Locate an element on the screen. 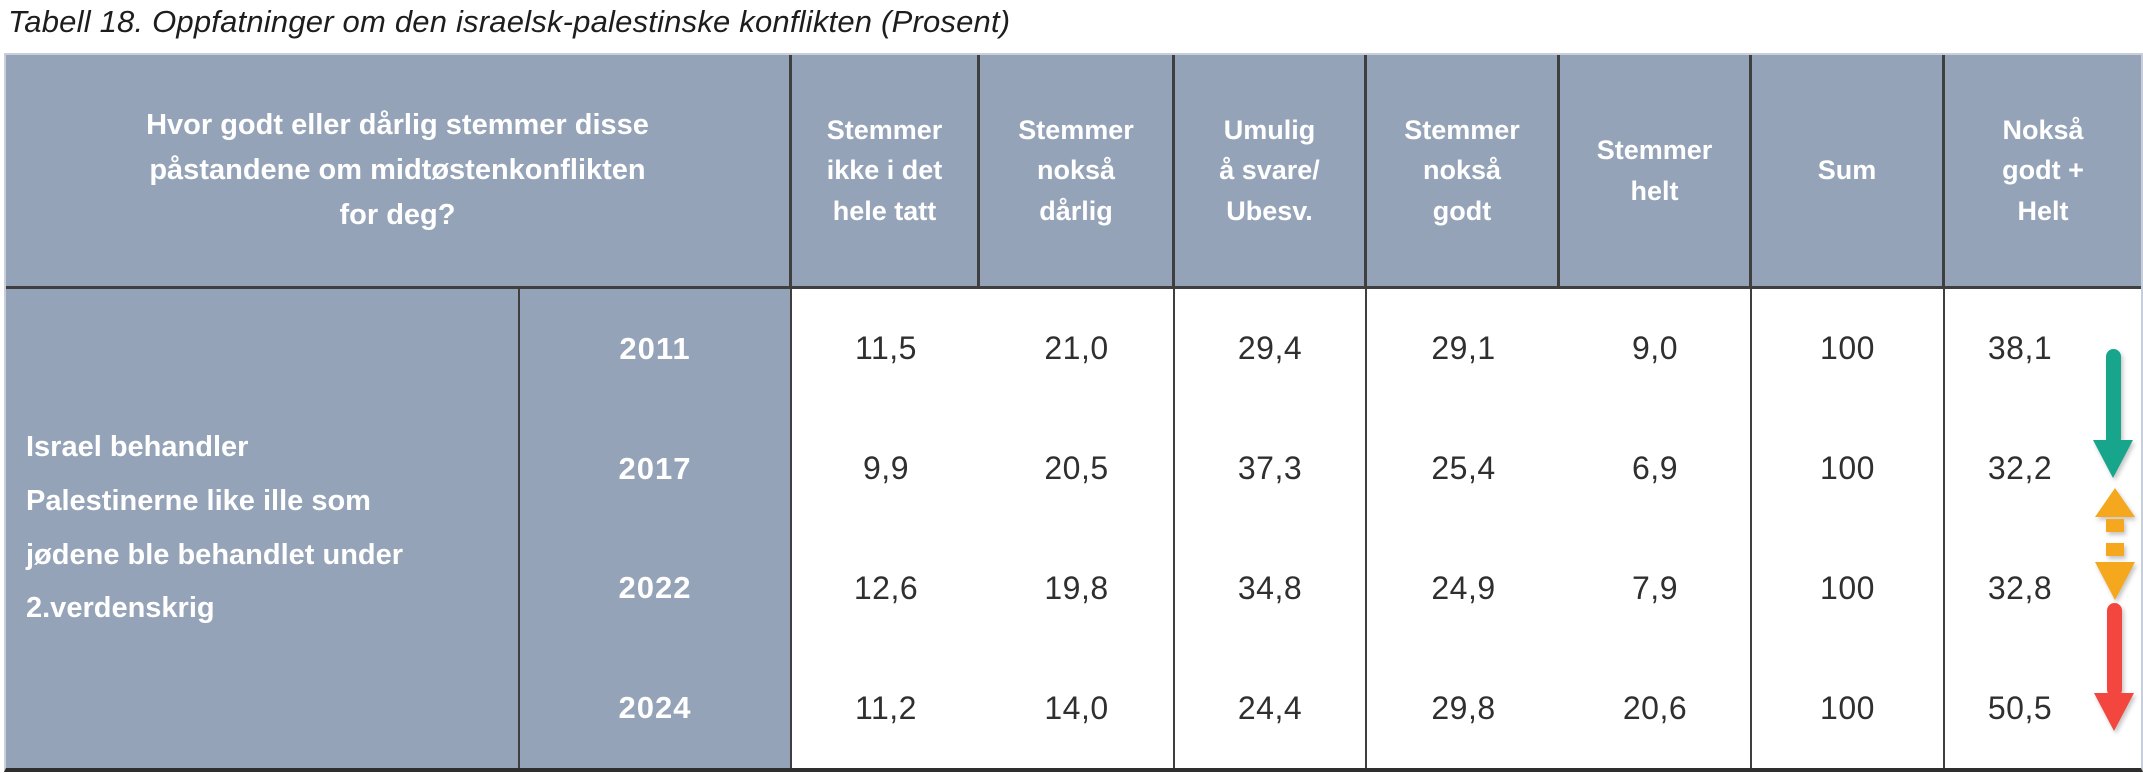 The image size is (2143, 773). value-cell: 34,8 is located at coordinates (1271, 588).